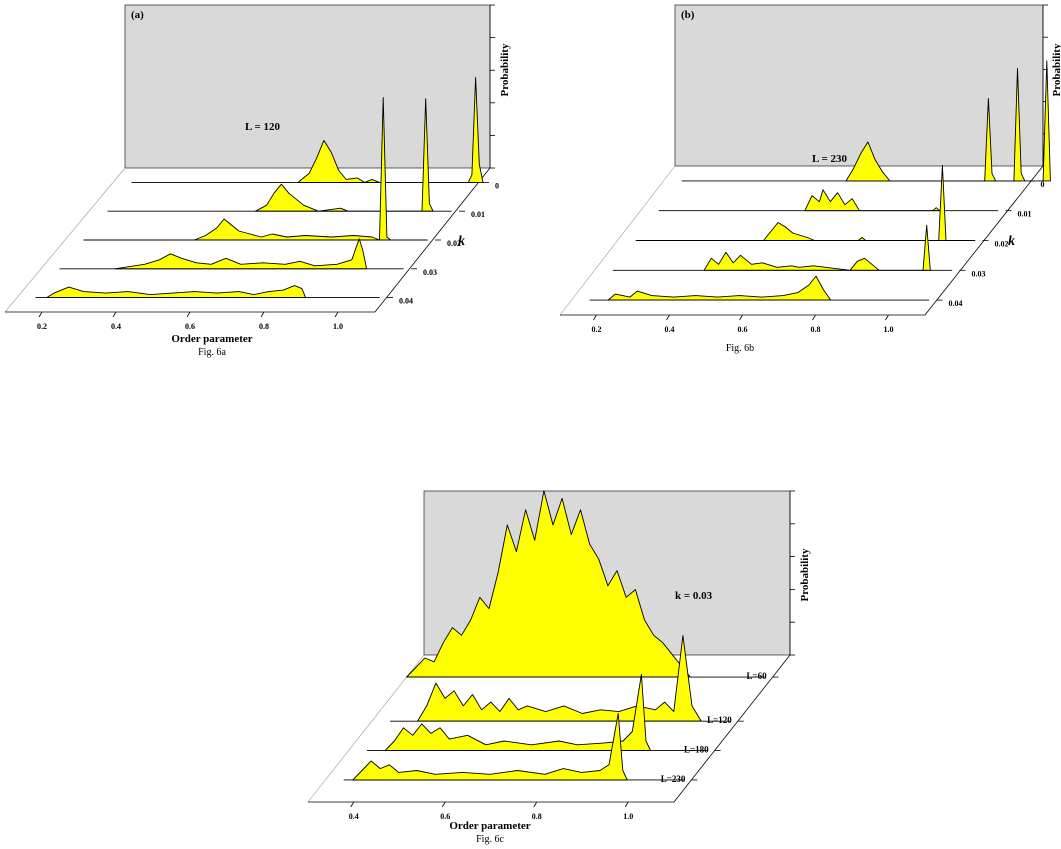 This screenshot has height=849, width=1061. Describe the element at coordinates (65, 240) in the screenshot. I see `panel-a-left-floor-edge` at that location.